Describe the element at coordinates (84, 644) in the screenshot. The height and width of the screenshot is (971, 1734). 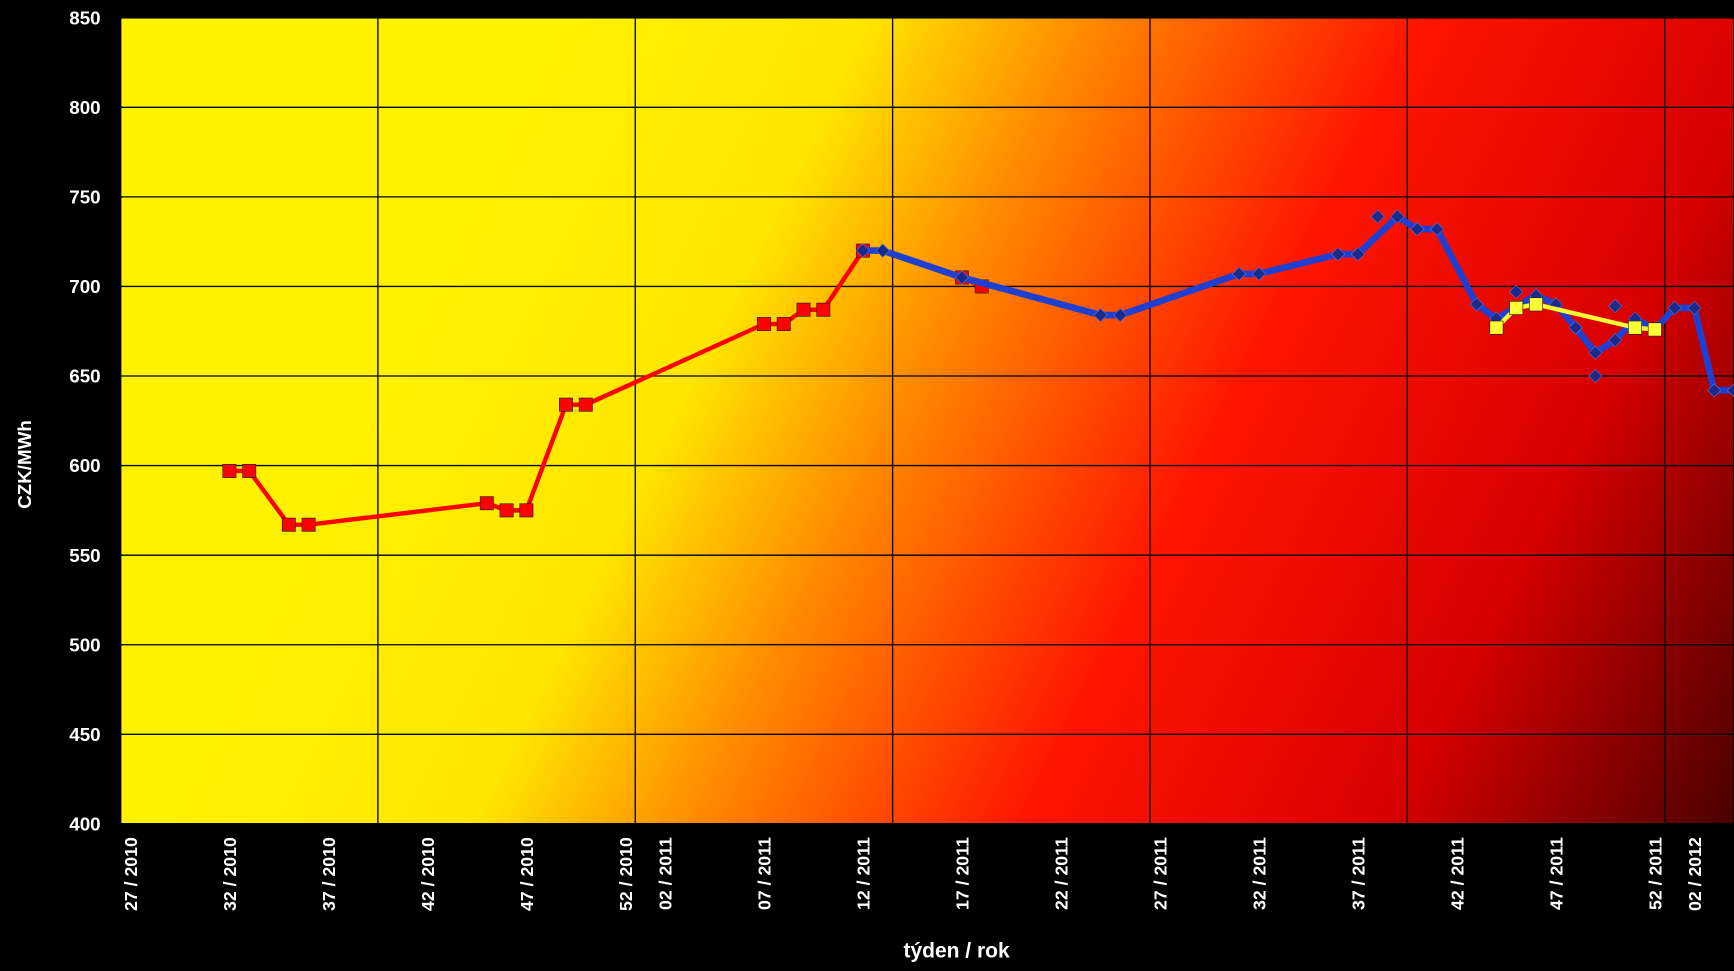
I see `y-tick-label: 500` at that location.